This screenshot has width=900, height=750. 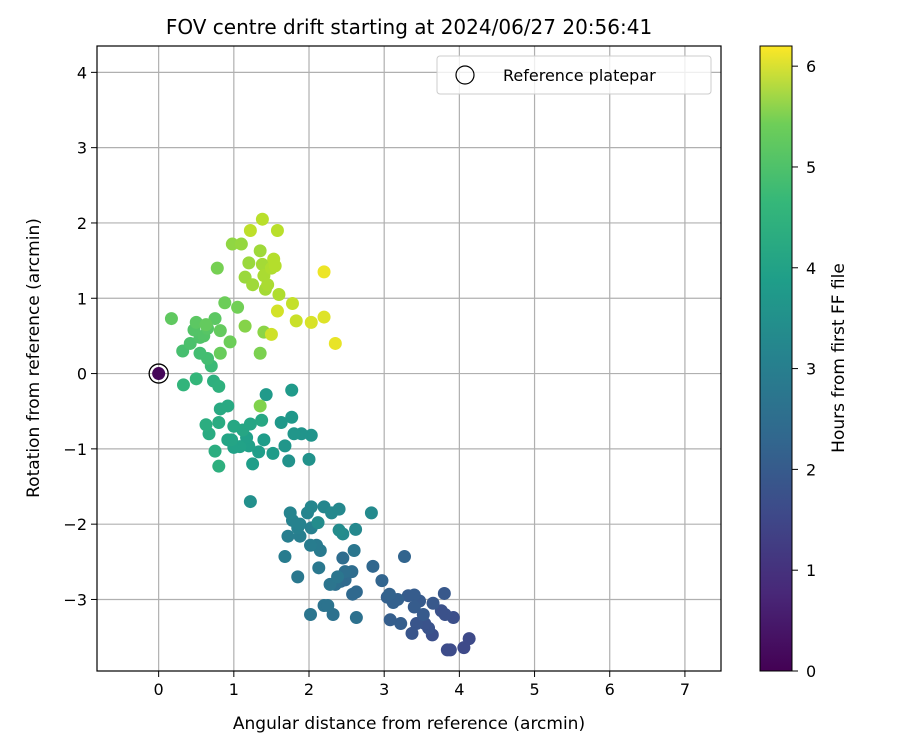 I want to click on x-tick-label: 4, so click(x=459, y=689).